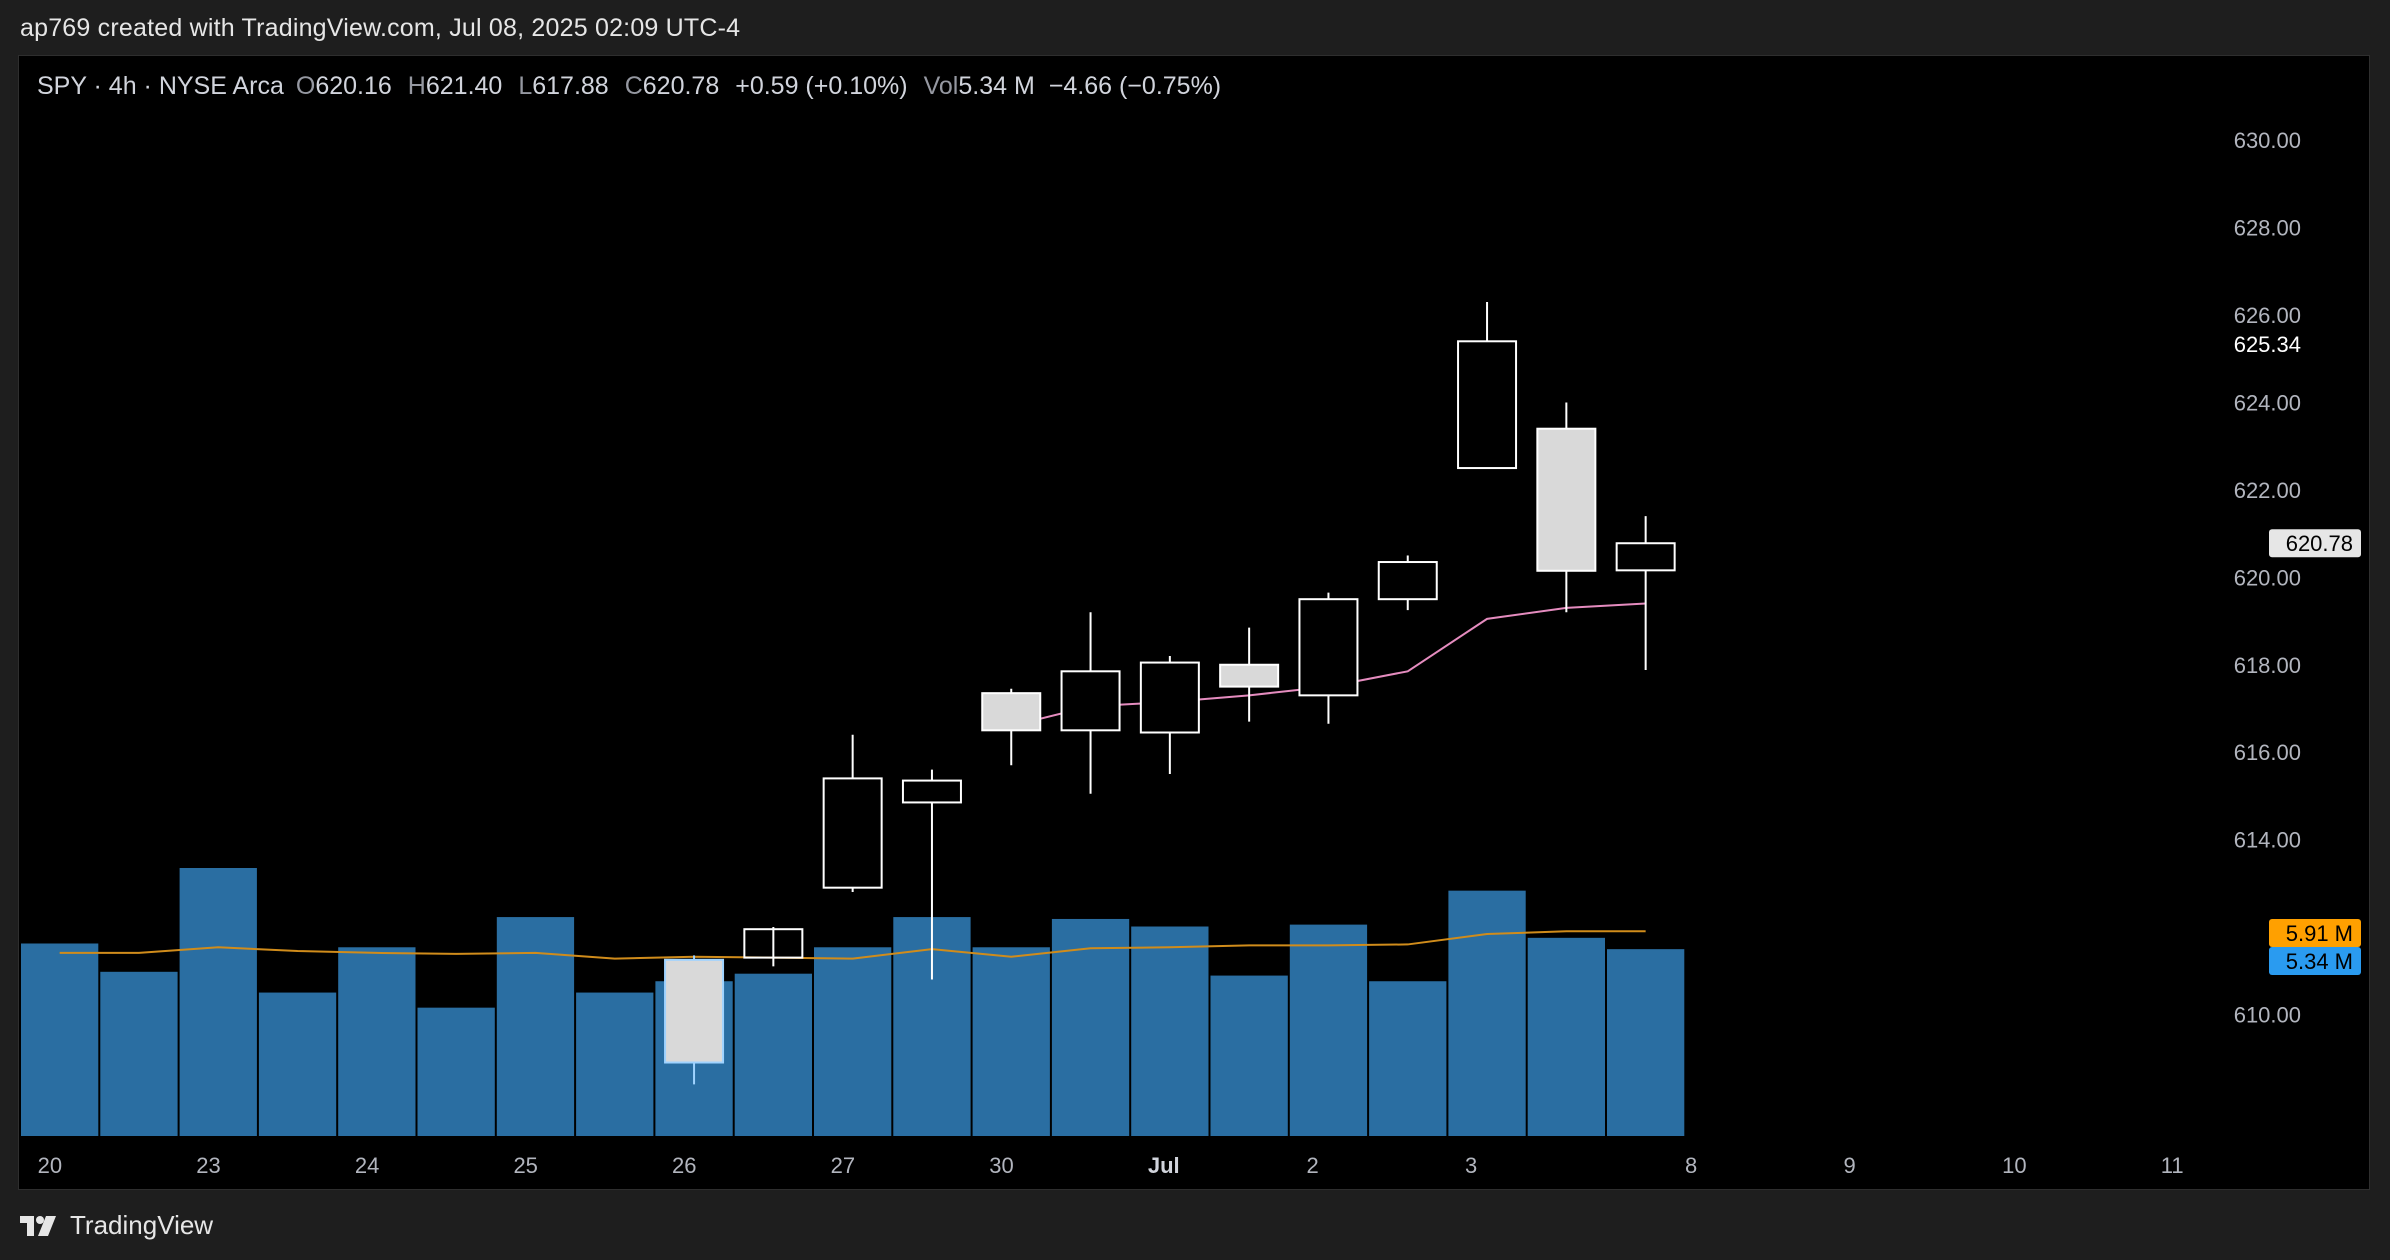 This screenshot has width=2390, height=1260. What do you see at coordinates (2319, 961) in the screenshot?
I see `volume-label: 5.34 M` at bounding box center [2319, 961].